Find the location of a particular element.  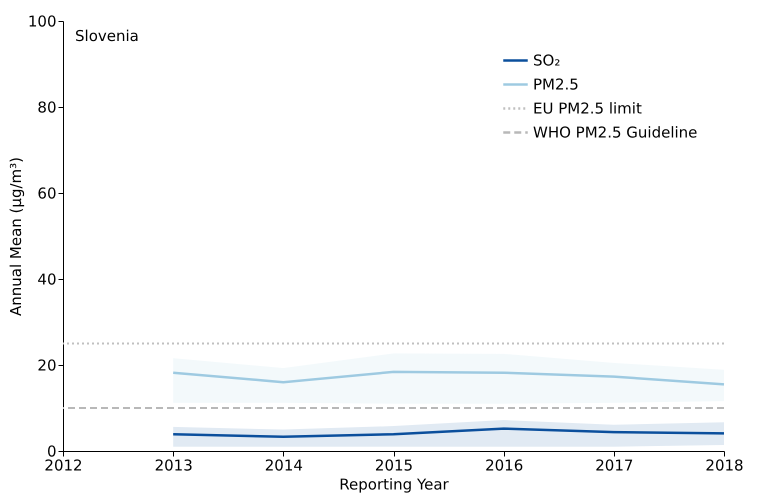

legend-label: WHO PM2.5 Guideline is located at coordinates (615, 133).